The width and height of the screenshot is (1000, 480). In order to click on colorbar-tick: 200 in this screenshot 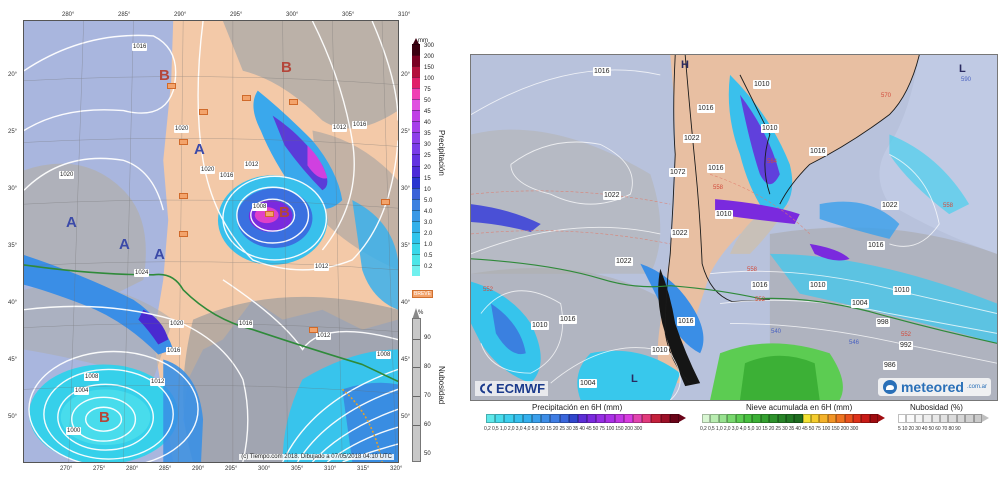, I will do `click(429, 57)`.